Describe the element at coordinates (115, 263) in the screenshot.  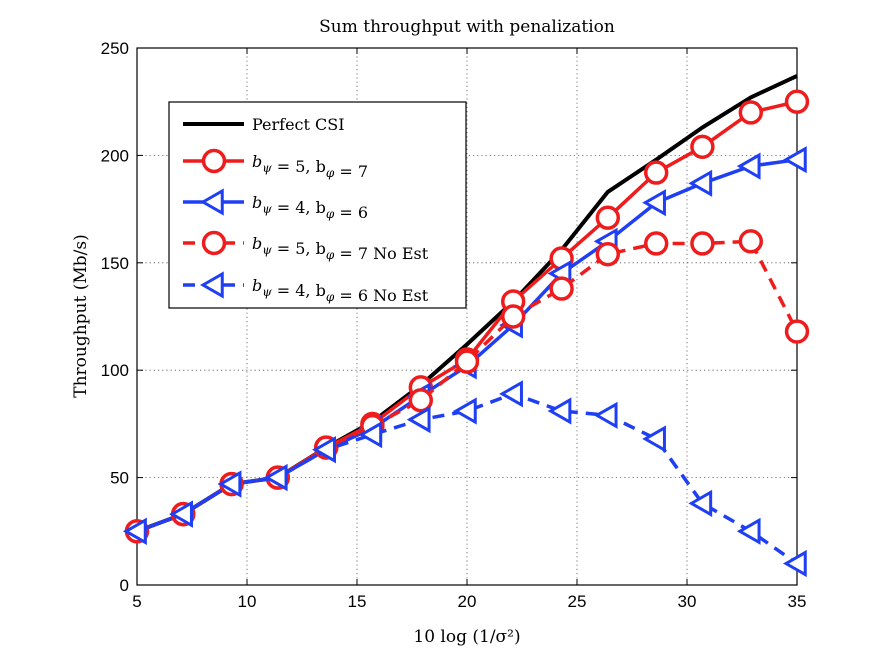
I see `y-tick-label: 150` at that location.